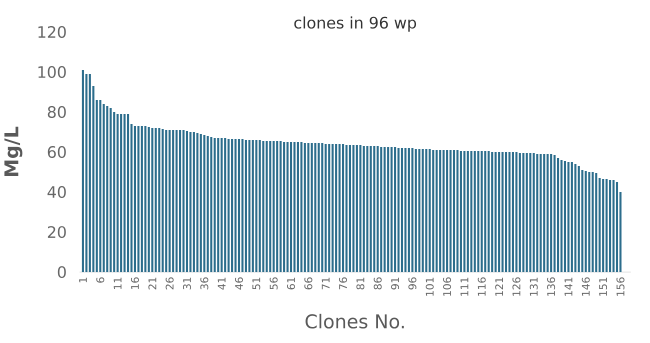  I want to click on x-tick-label: 61, so click(291, 284).